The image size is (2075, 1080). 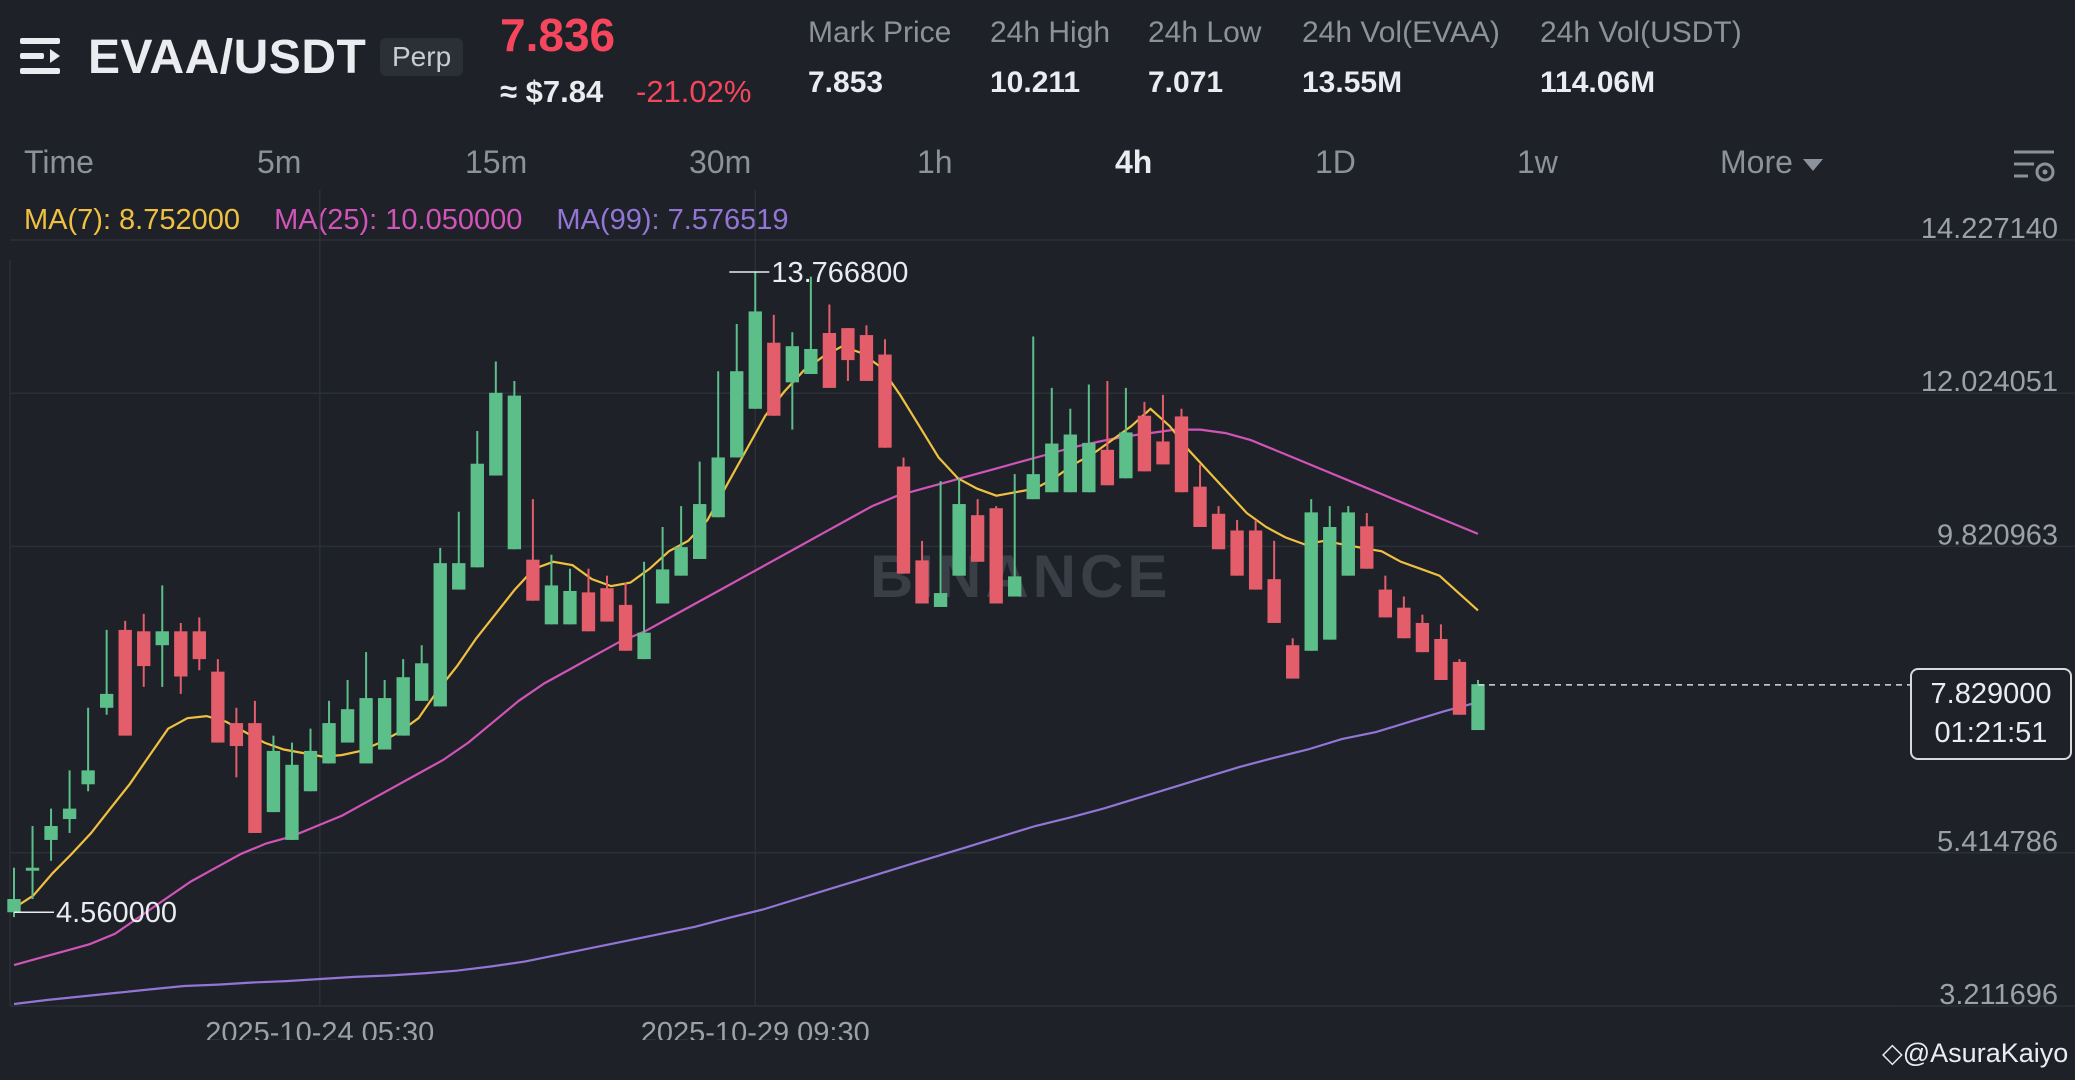 What do you see at coordinates (720, 162) in the screenshot?
I see `tab-30m: 30m` at bounding box center [720, 162].